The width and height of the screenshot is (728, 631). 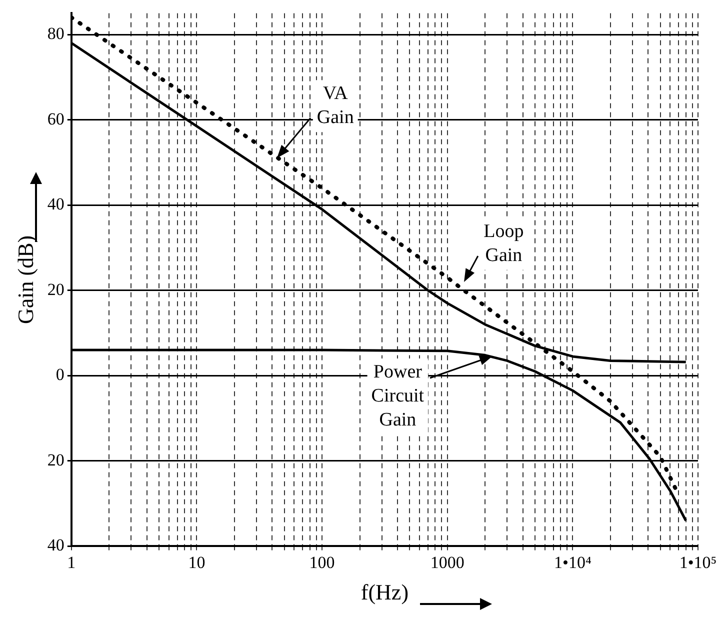 I want to click on y-tick-label: 0, so click(x=60, y=374).